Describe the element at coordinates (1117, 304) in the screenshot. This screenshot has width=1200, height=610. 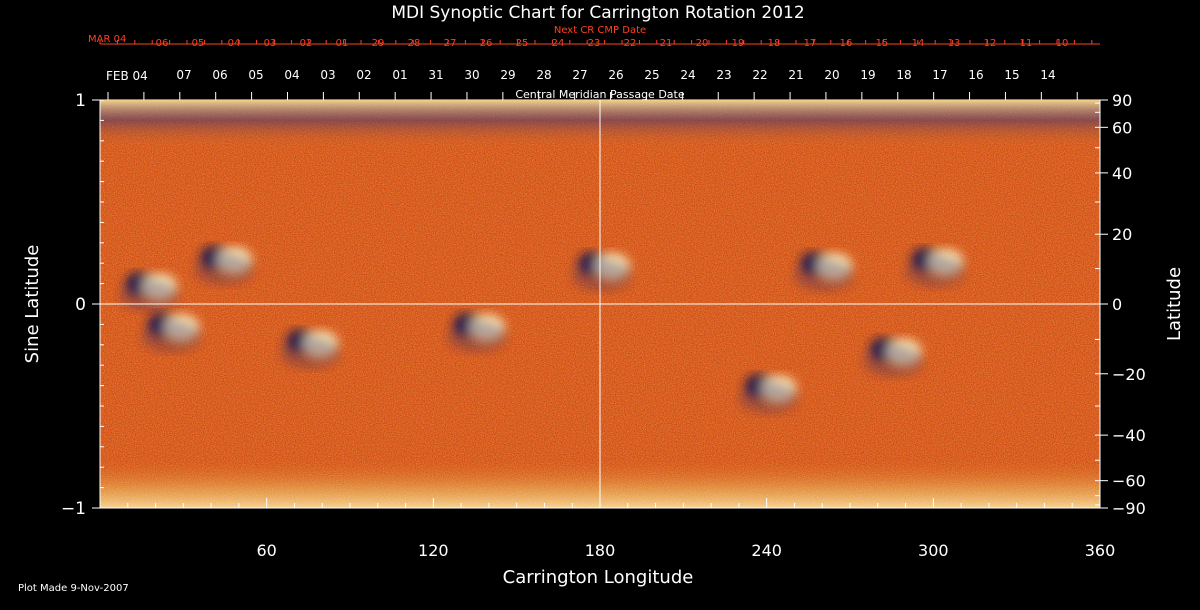
I see `y-right-tick-label: 0` at that location.